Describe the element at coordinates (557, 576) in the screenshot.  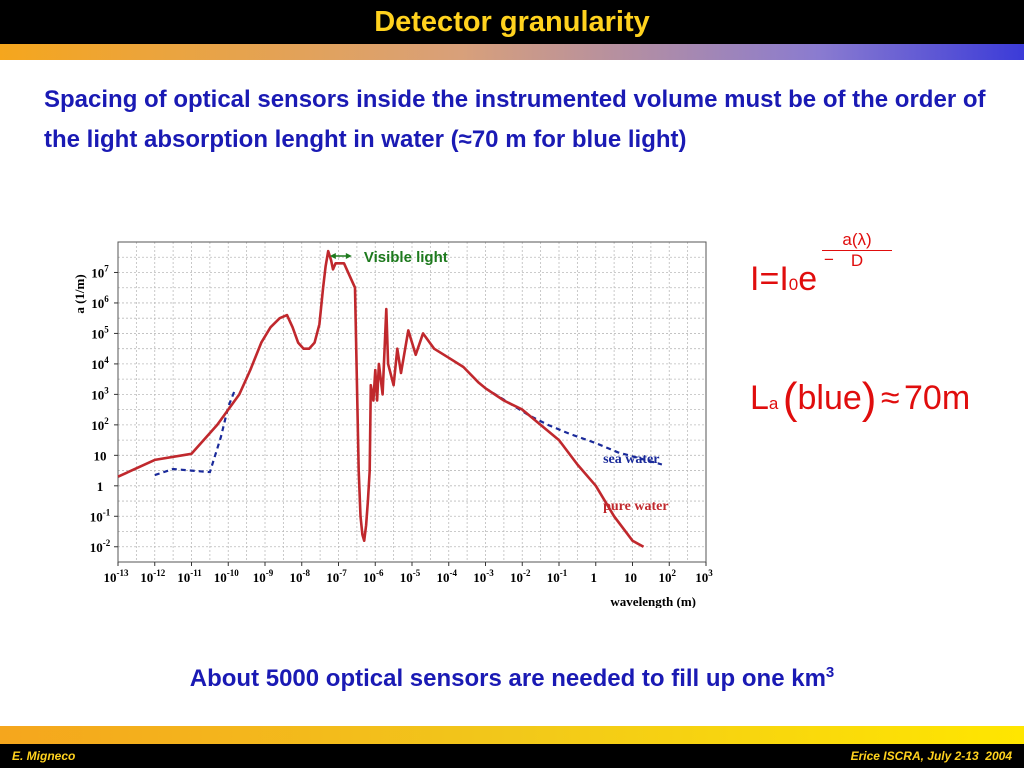
I see `x-tick-label: 10⁻¹` at that location.